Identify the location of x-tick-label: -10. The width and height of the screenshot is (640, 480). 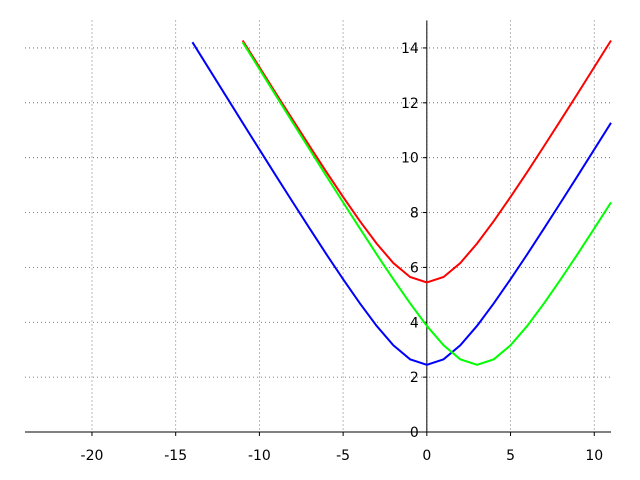
(259, 456).